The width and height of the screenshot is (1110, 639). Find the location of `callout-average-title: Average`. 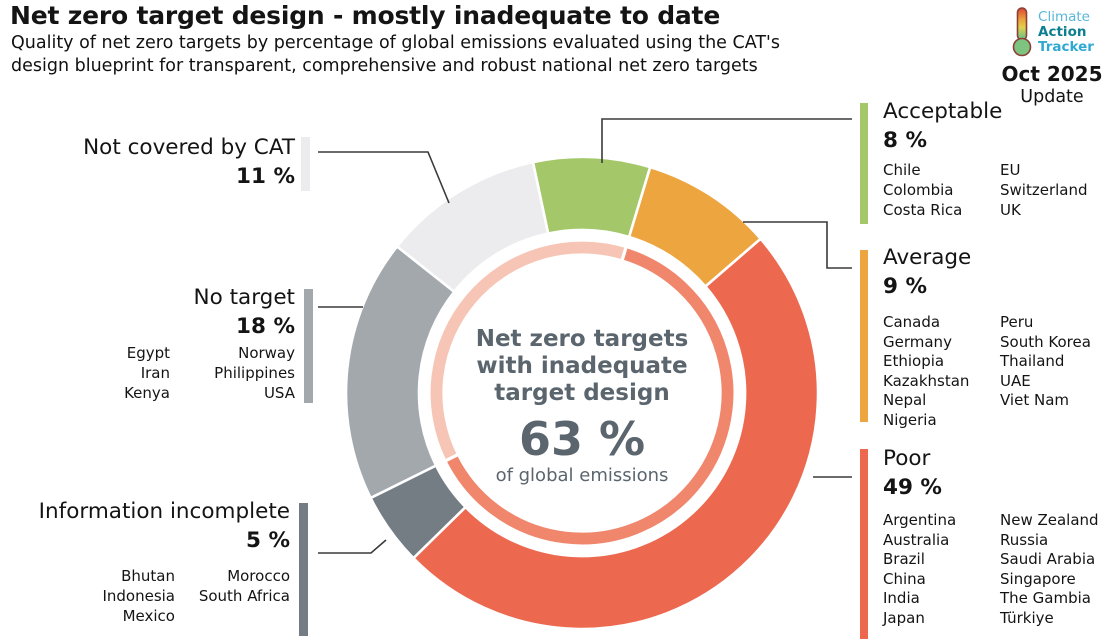

callout-average-title: Average is located at coordinates (927, 257).